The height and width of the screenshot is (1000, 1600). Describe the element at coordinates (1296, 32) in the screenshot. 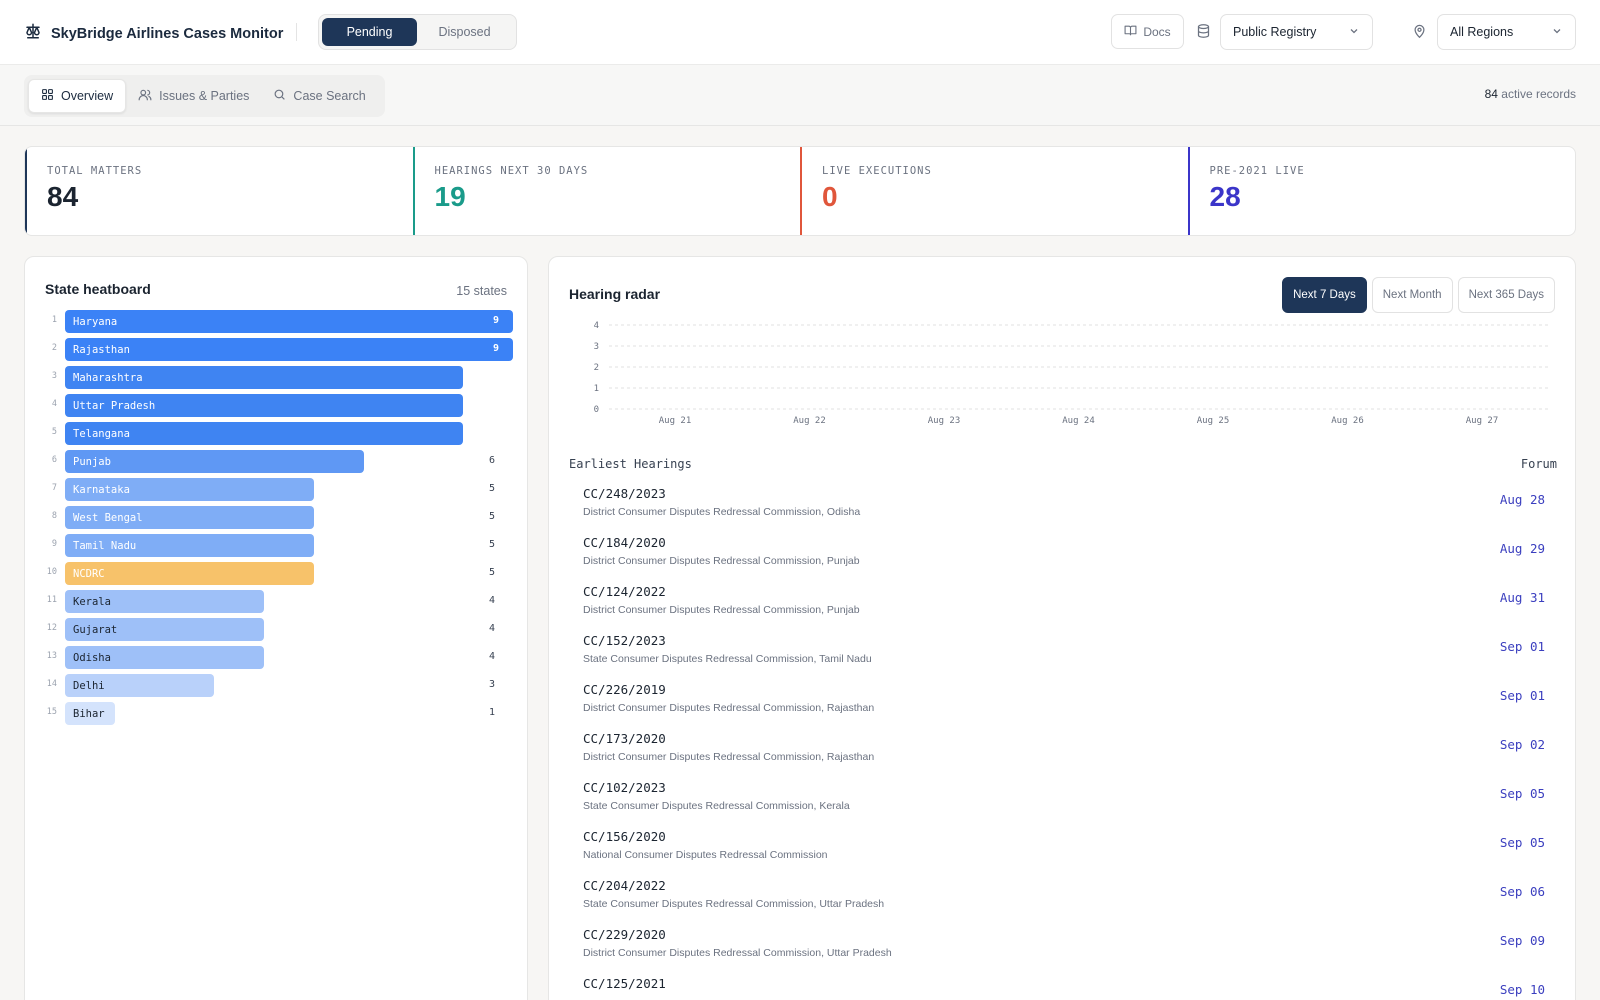

I see `registry-select: Public Registry` at that location.